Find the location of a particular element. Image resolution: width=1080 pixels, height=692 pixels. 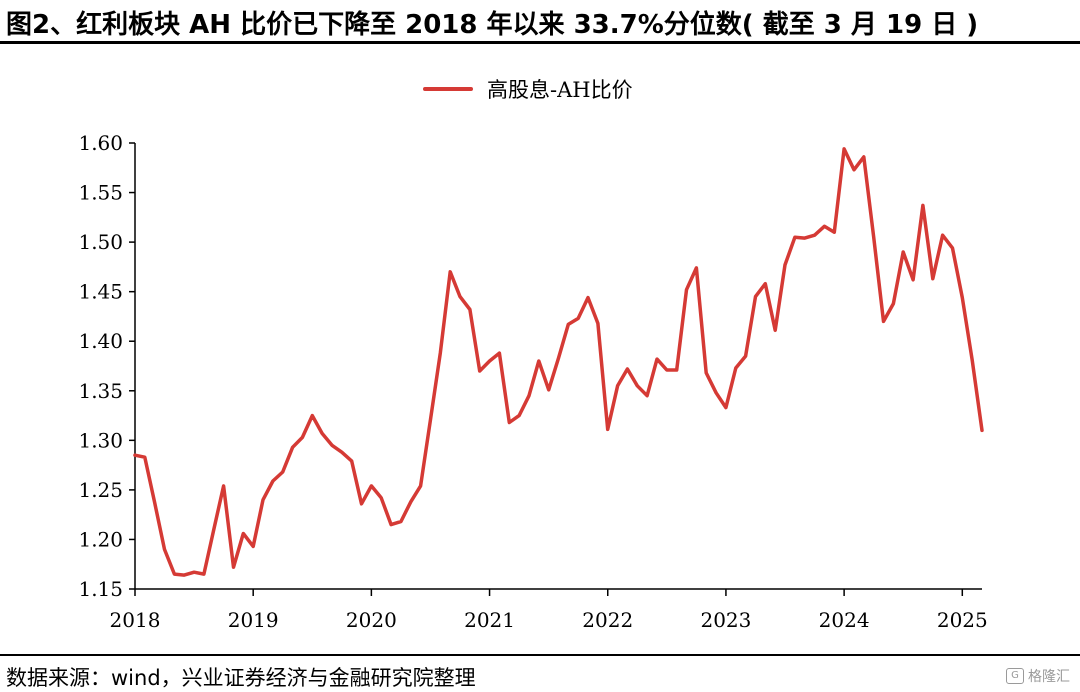

y-tick-label: 1.45 is located at coordinates (100, 292).